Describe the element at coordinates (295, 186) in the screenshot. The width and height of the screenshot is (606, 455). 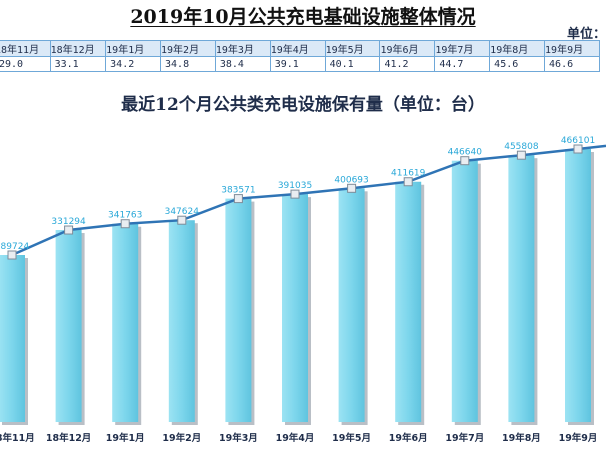
I see `data-label: 391035` at that location.